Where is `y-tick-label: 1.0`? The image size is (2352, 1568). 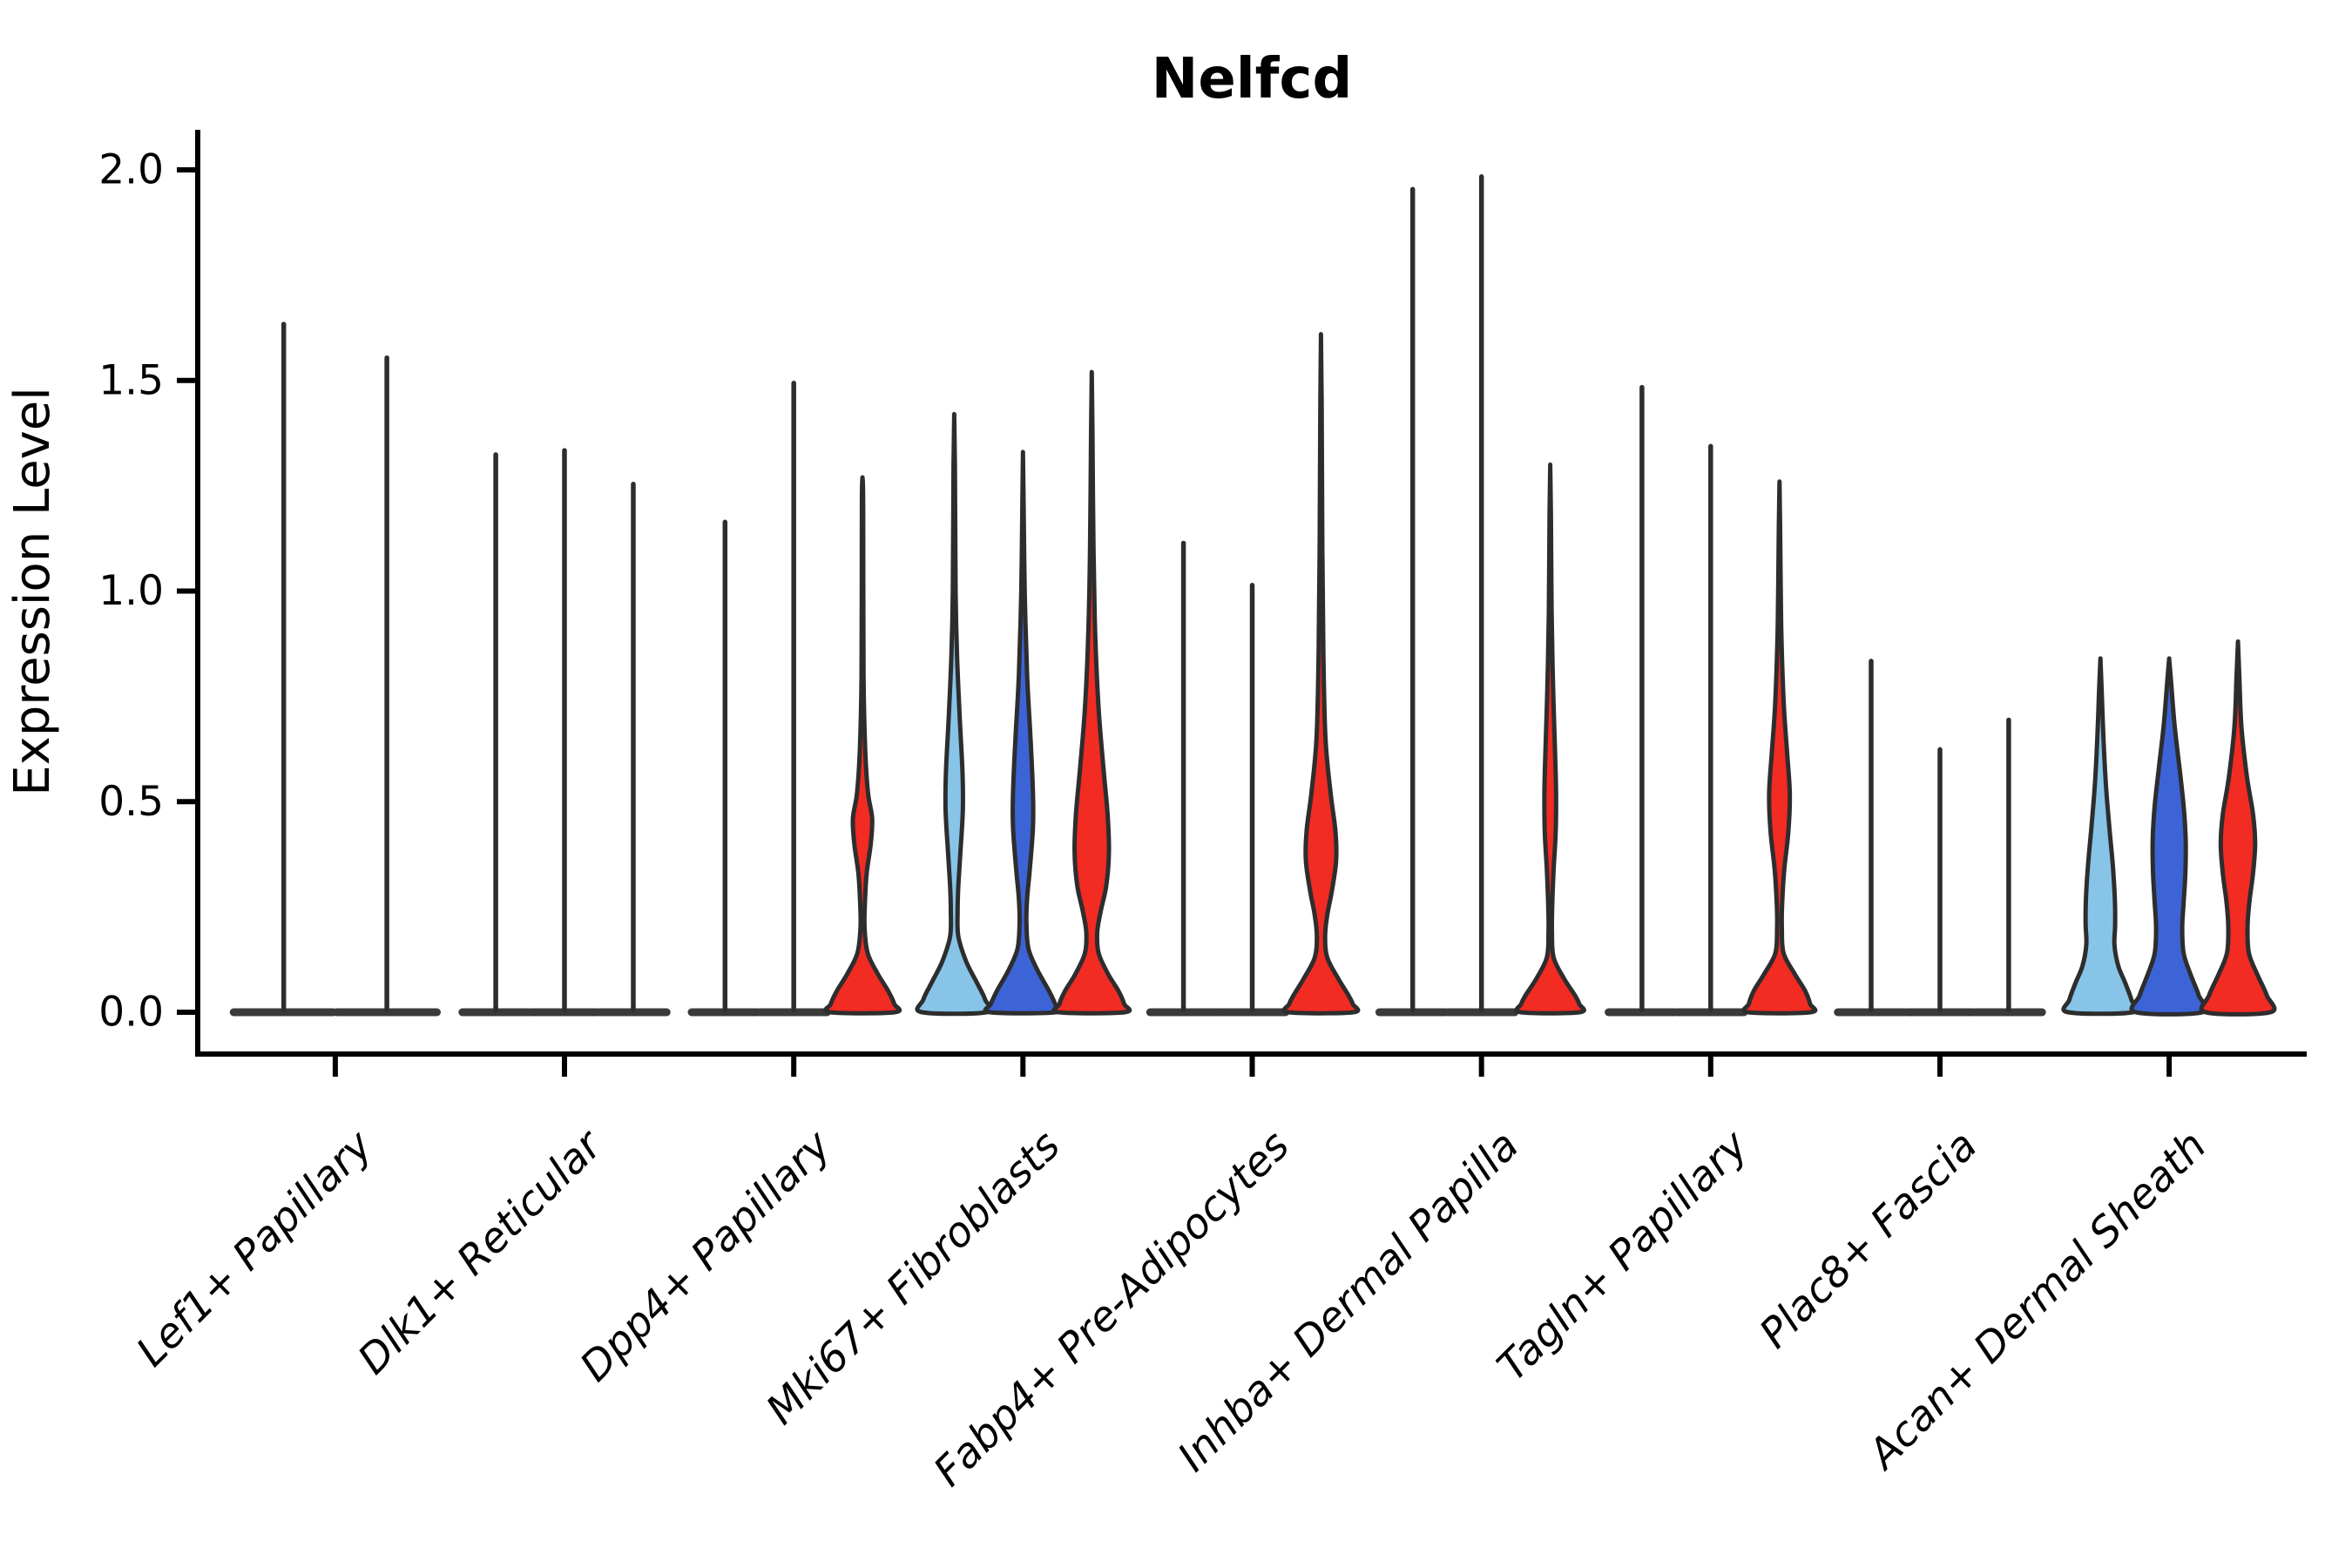
y-tick-label: 1.0 is located at coordinates (131, 591).